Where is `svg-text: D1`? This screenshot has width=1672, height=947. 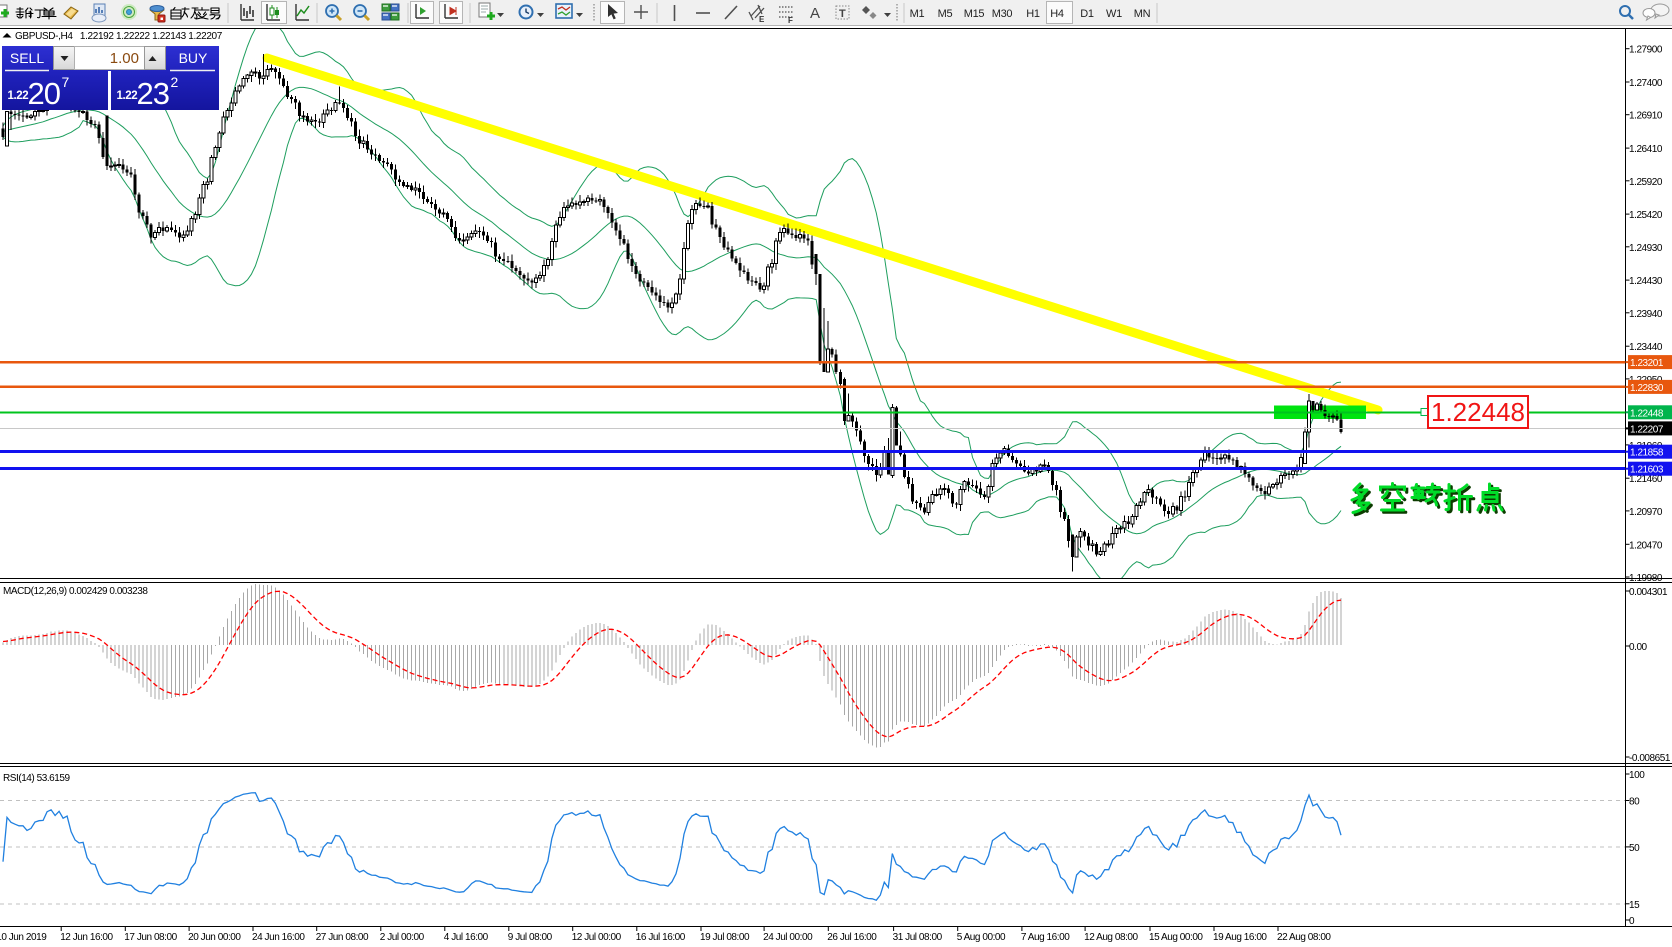
svg-text: D1 is located at coordinates (1087, 14).